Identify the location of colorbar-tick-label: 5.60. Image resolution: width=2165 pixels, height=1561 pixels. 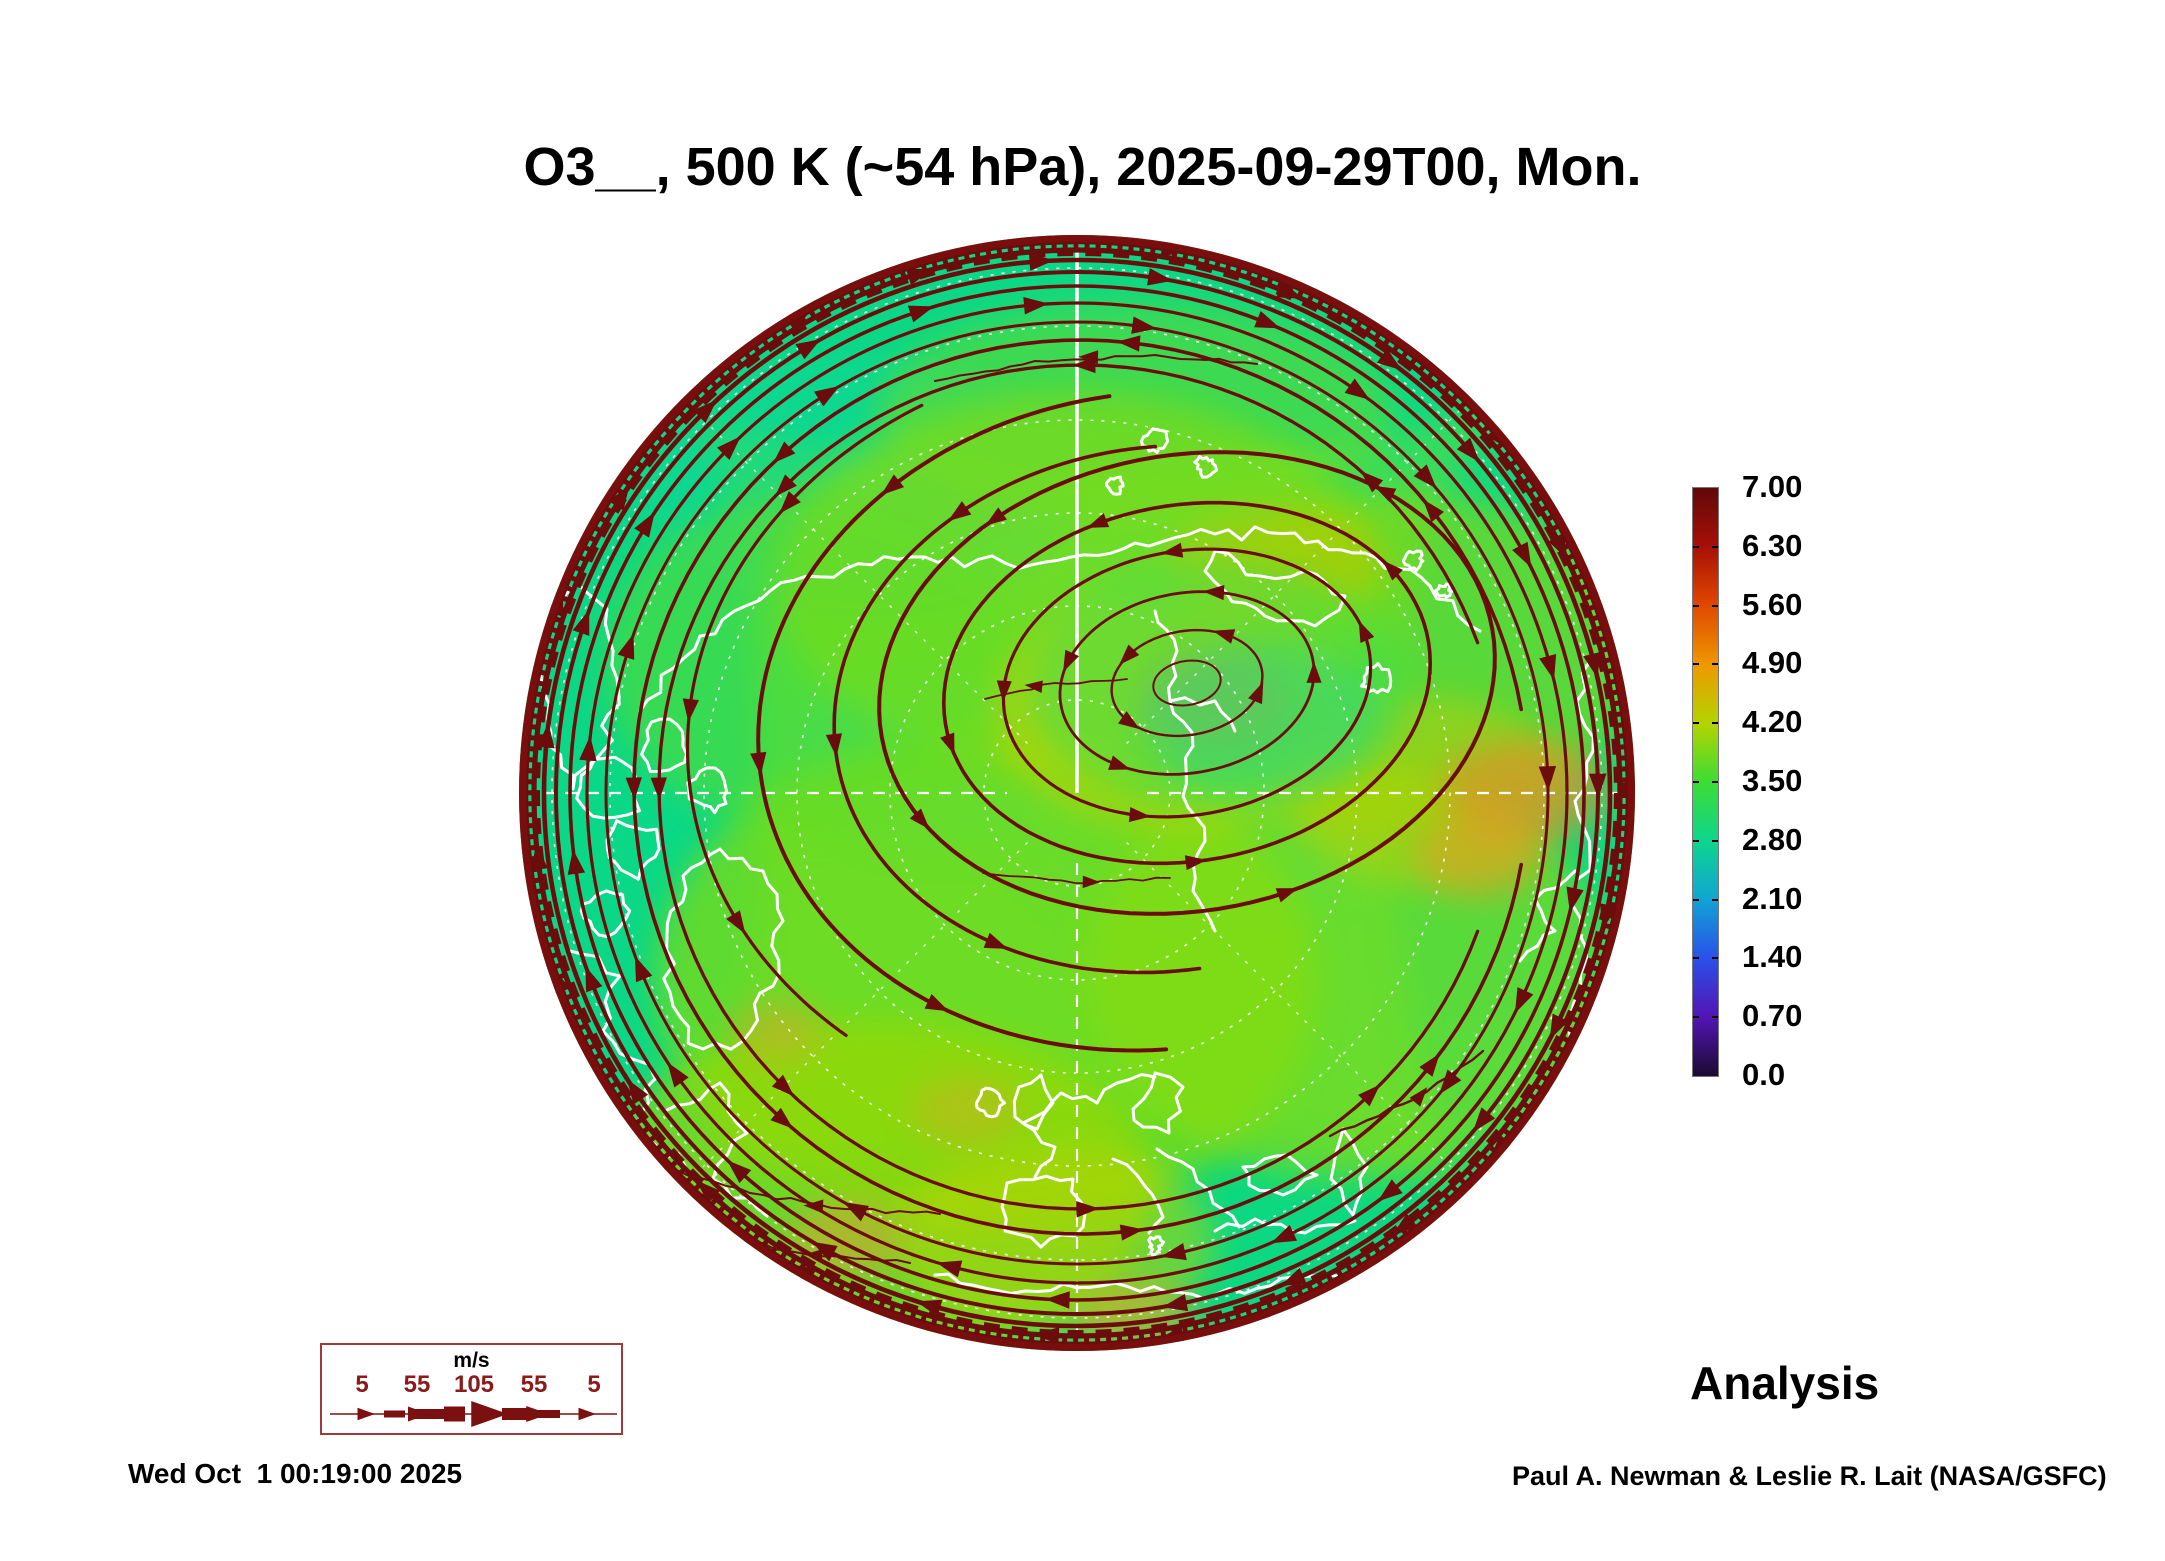
(1772, 604).